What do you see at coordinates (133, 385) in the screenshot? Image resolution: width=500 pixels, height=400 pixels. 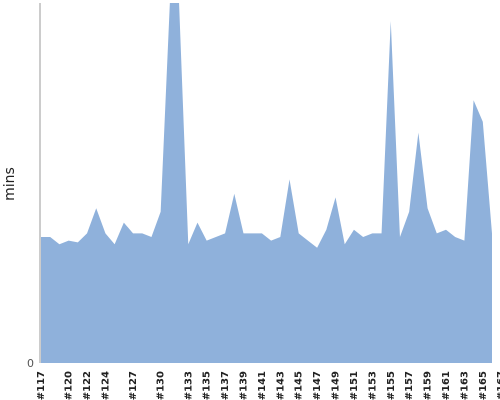 I see `x-tick-label: #127` at bounding box center [133, 385].